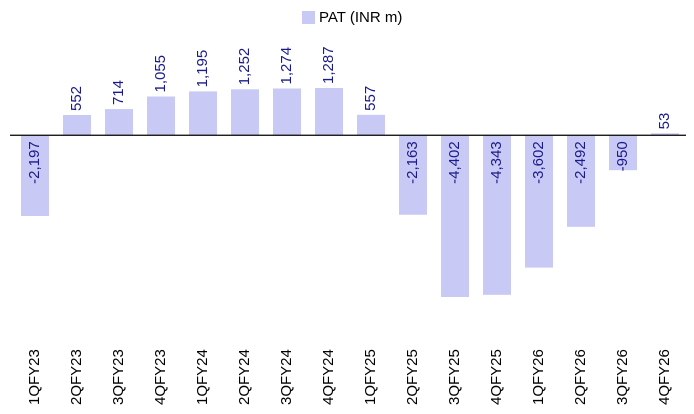 The height and width of the screenshot is (414, 694). I want to click on x-tick-label: 2QFY24, so click(244, 377).